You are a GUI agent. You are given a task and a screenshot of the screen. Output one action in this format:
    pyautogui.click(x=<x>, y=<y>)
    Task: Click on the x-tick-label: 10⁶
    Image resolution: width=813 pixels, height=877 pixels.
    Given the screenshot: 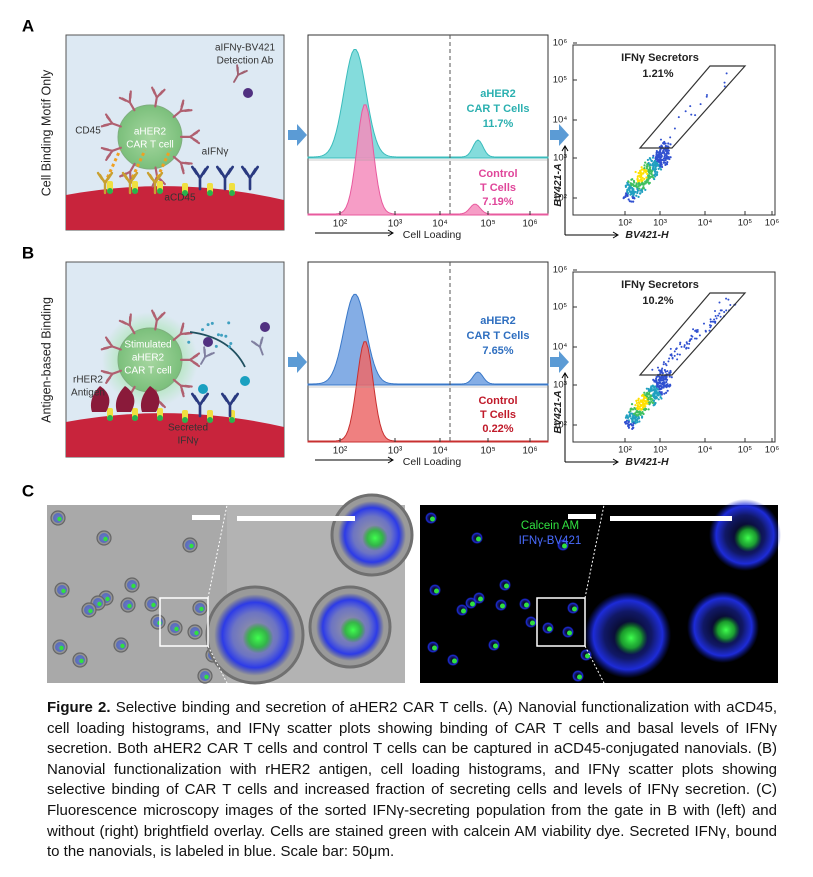 What is the action you would take?
    pyautogui.click(x=529, y=224)
    